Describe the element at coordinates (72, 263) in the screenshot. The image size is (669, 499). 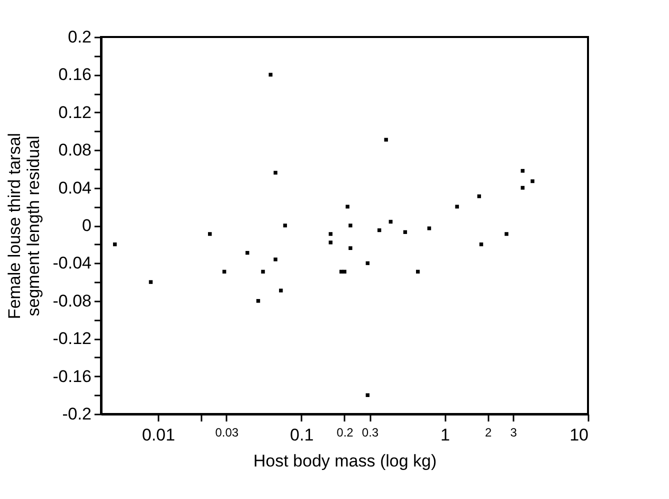
I see `y-tick-label: -0.04` at that location.